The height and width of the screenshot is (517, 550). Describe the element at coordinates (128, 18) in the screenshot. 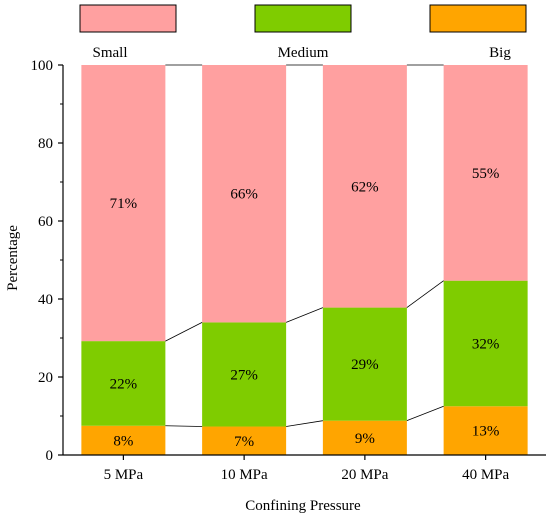

I see `legend-swatch-small` at that location.